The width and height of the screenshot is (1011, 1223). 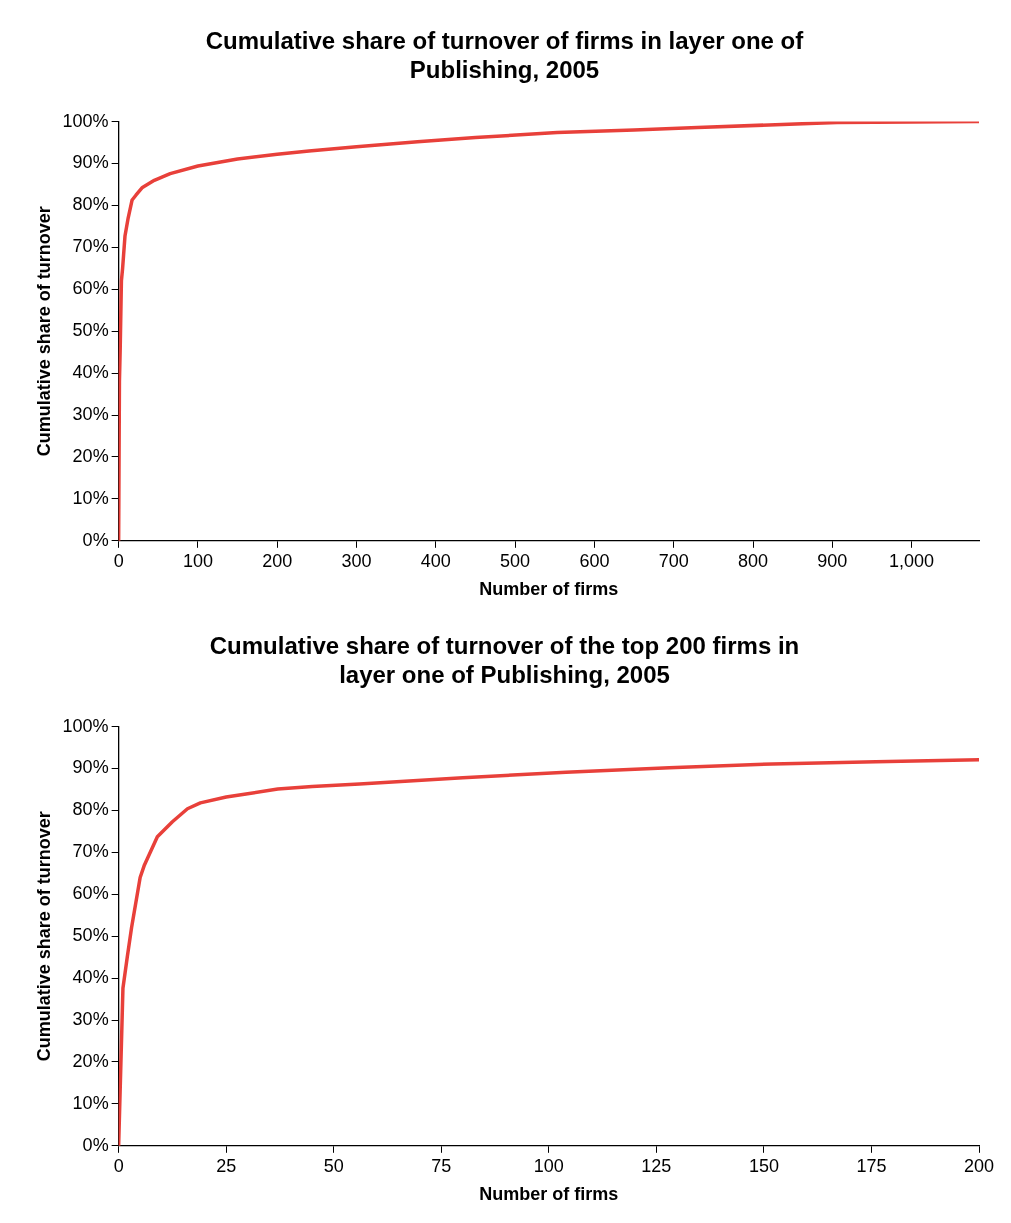 I want to click on x-tick-label: 300, so click(x=356, y=560).